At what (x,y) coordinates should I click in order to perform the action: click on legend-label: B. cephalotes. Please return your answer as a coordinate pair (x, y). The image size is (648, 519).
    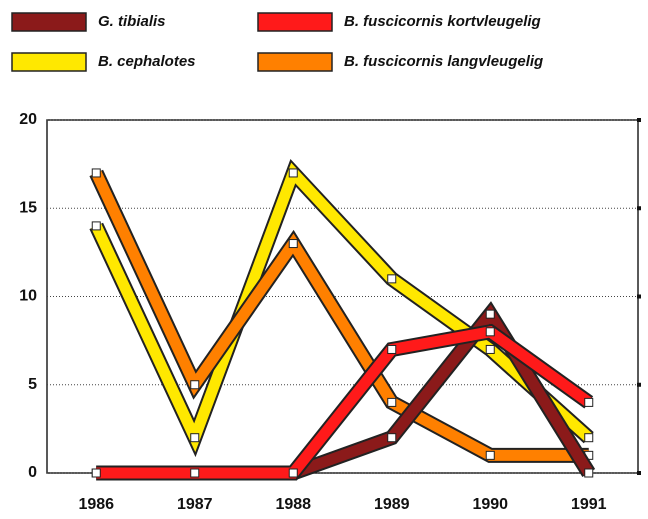
    Looking at the image, I should click on (147, 61).